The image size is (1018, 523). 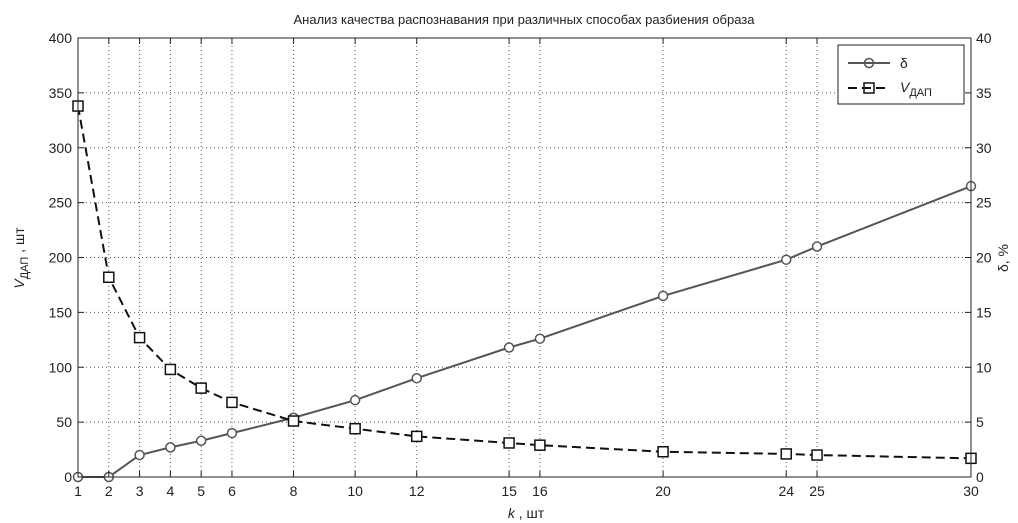 What do you see at coordinates (984, 93) in the screenshot?
I see `y-right-tick-label: 35` at bounding box center [984, 93].